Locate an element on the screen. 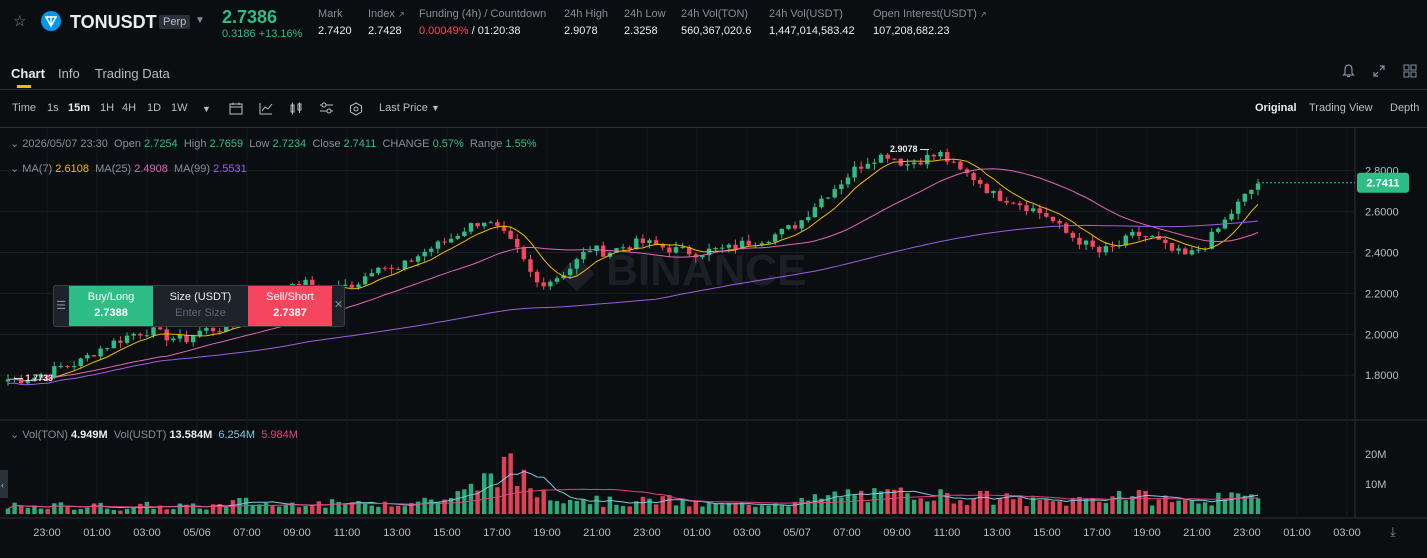  calendar-icon is located at coordinates (236, 110).